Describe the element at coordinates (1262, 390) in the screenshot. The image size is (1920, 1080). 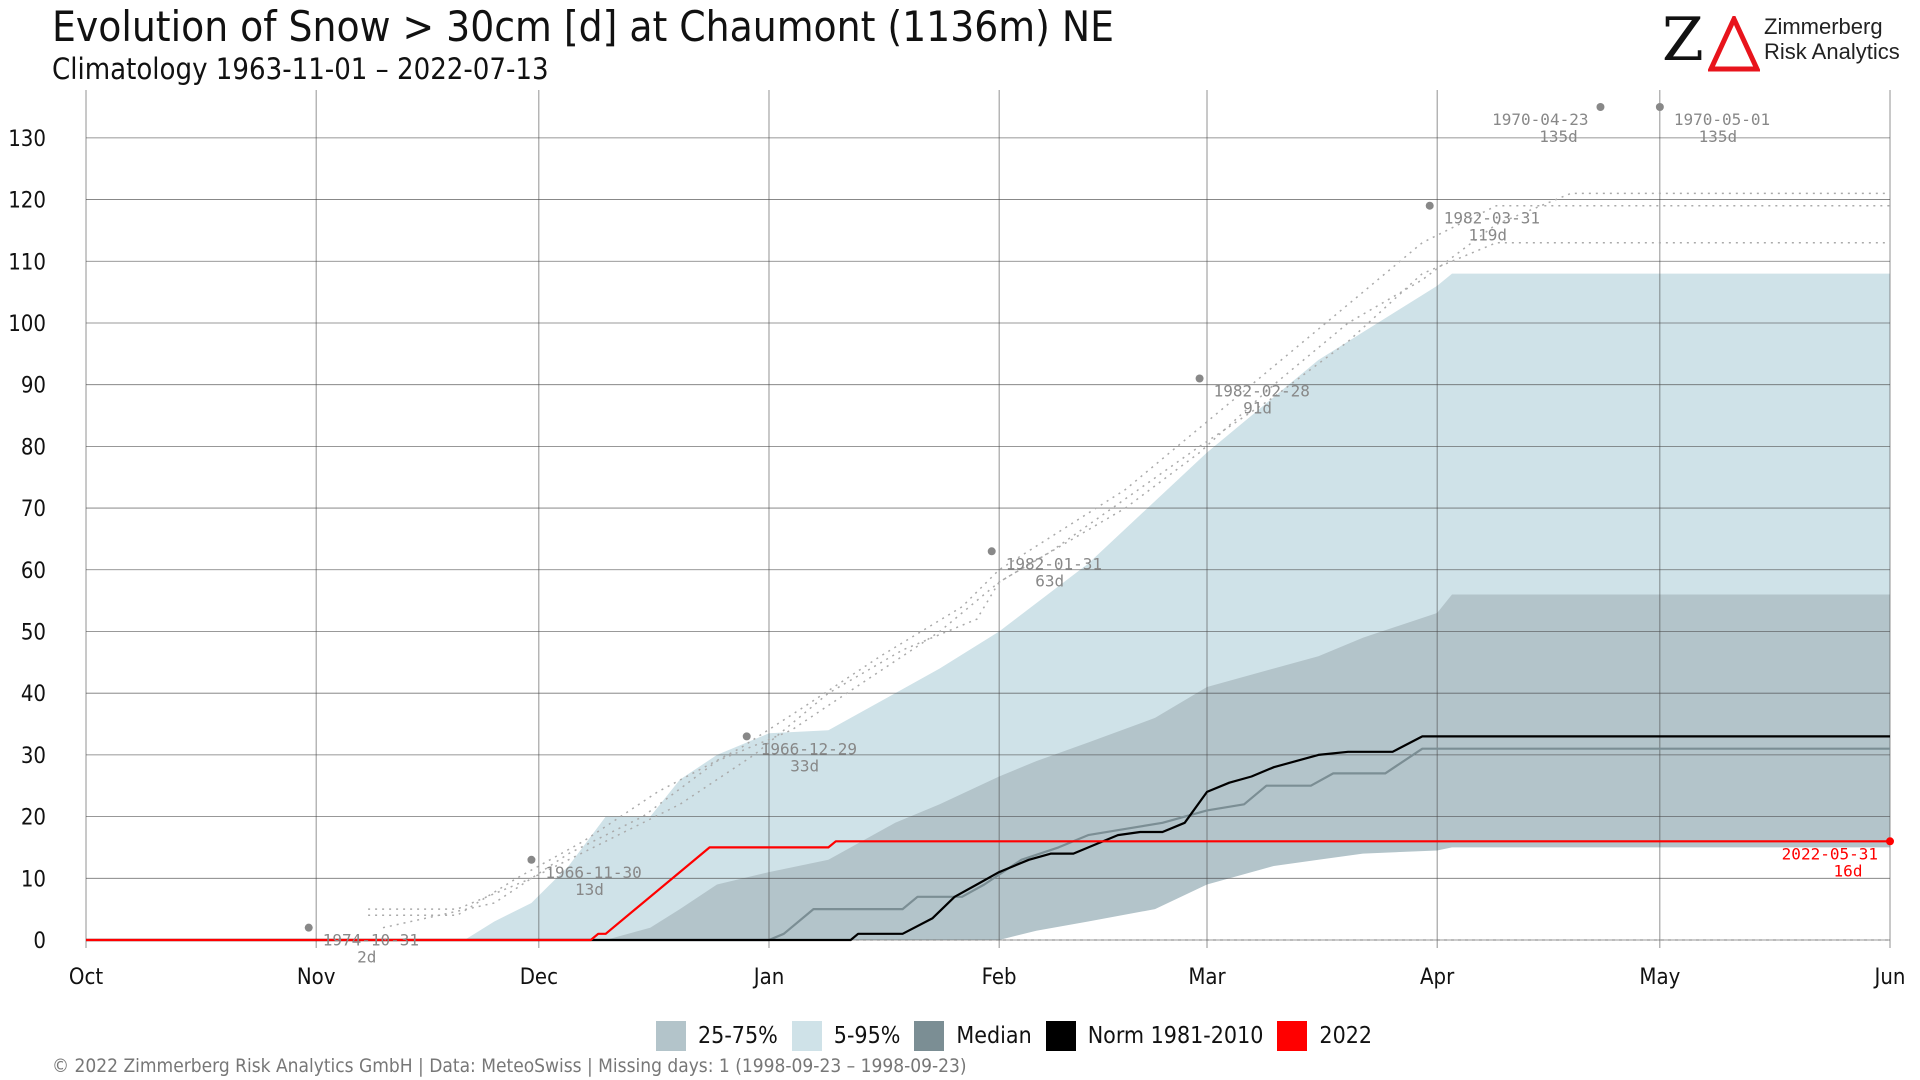
I see `annotation-date: 1982-02-28` at that location.